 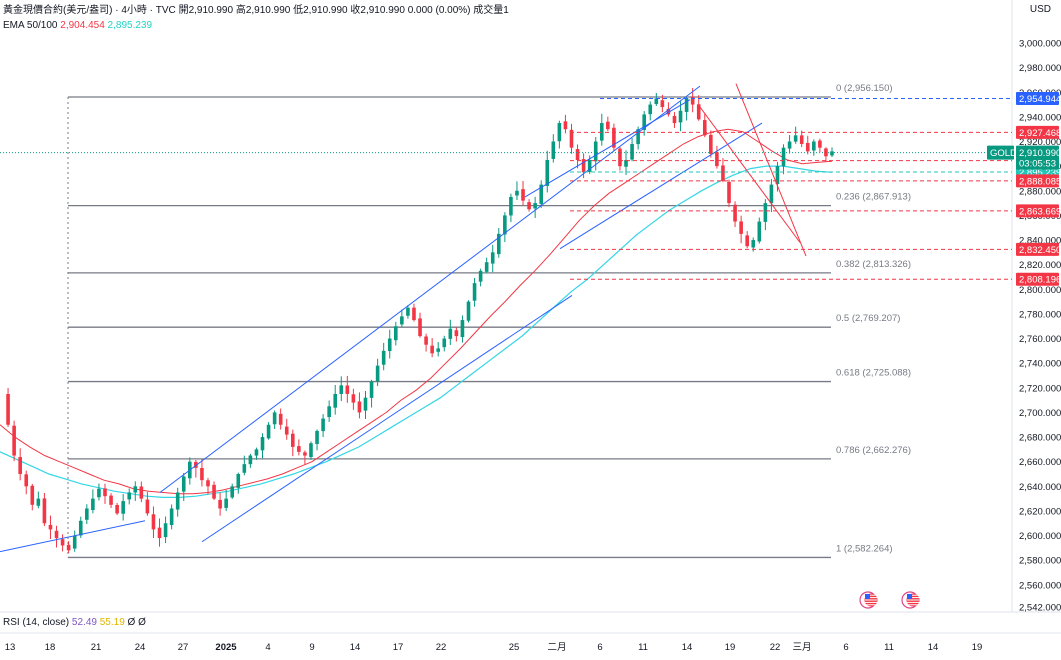 I want to click on support-line-left, so click(x=73, y=536).